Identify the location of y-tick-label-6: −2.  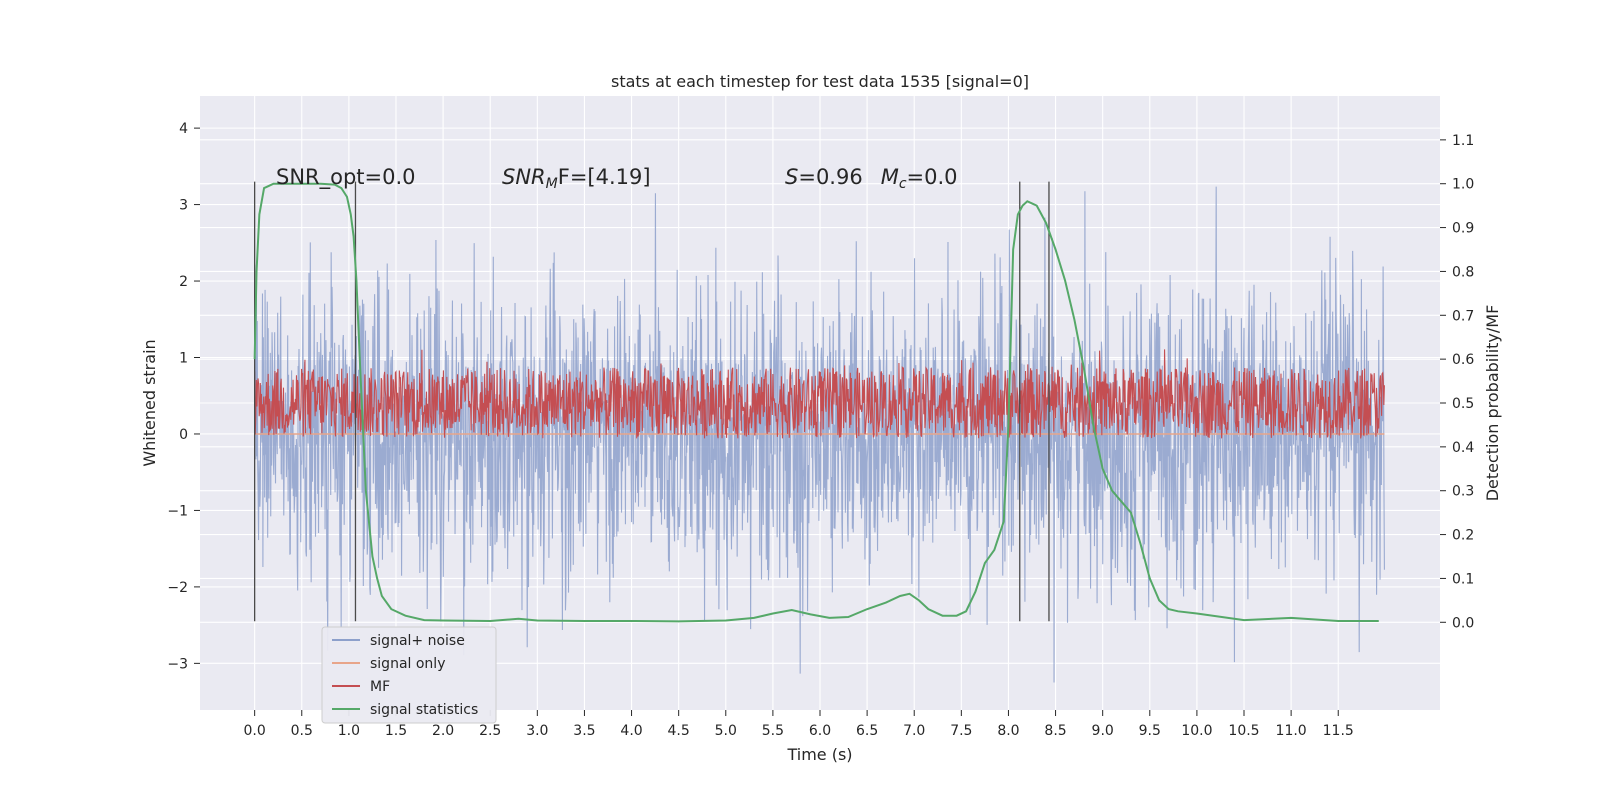
(177, 588).